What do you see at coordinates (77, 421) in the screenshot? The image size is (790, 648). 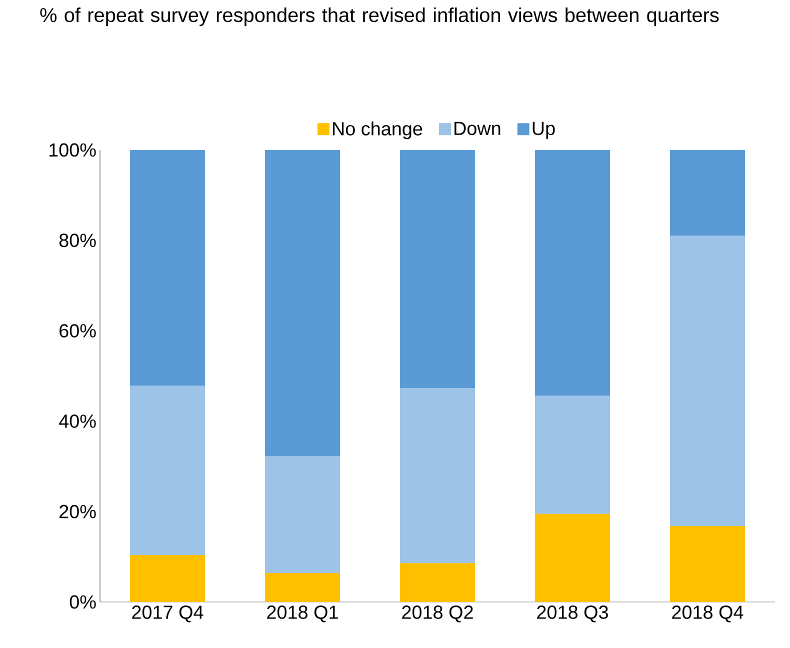 I see `y-tick-label: 40%` at bounding box center [77, 421].